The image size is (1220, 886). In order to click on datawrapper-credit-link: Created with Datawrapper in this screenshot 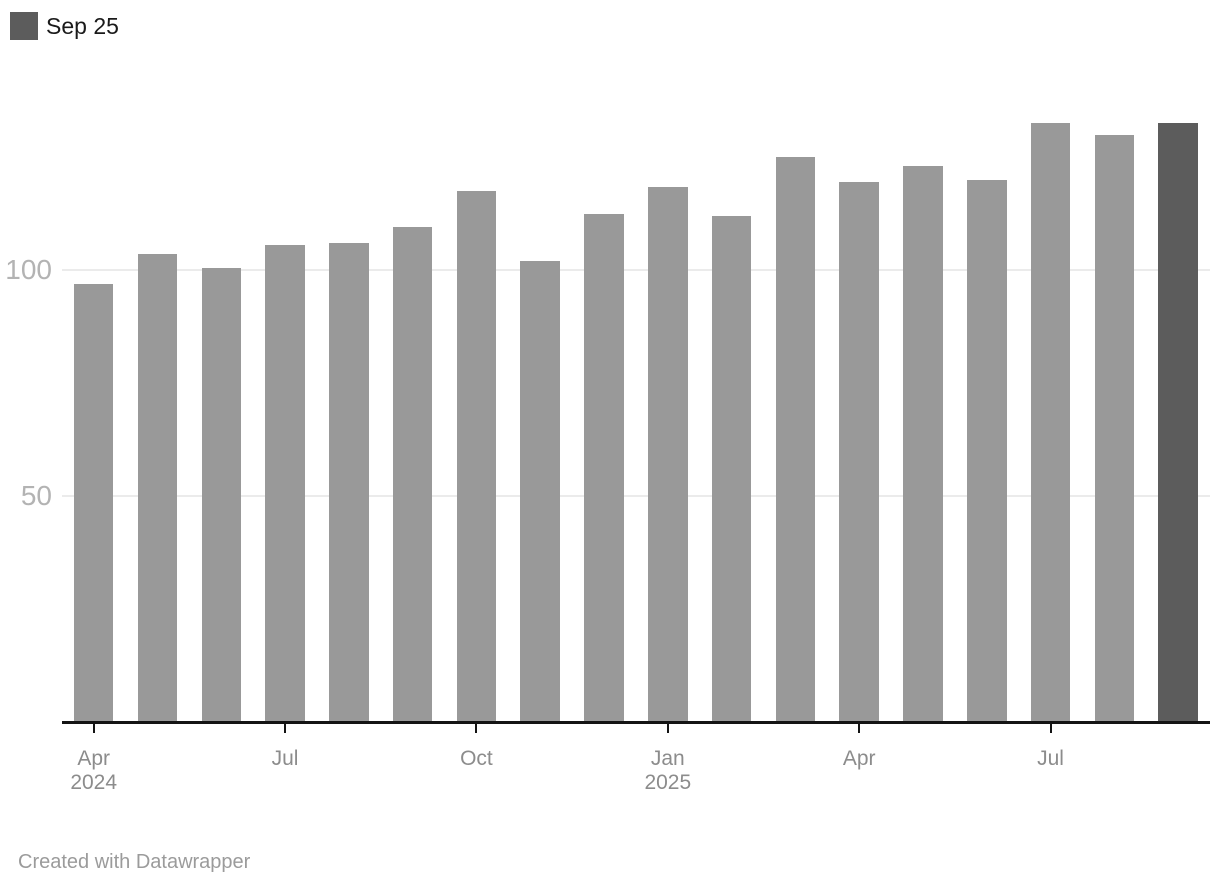, I will do `click(134, 862)`.